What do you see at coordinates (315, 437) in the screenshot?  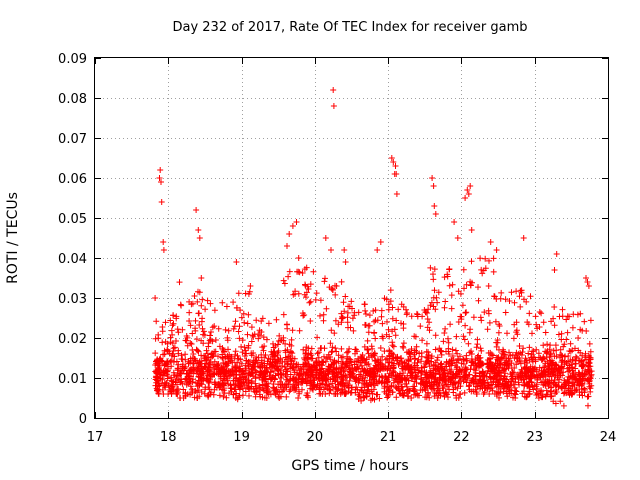 I see `x-tick-label: 20` at bounding box center [315, 437].